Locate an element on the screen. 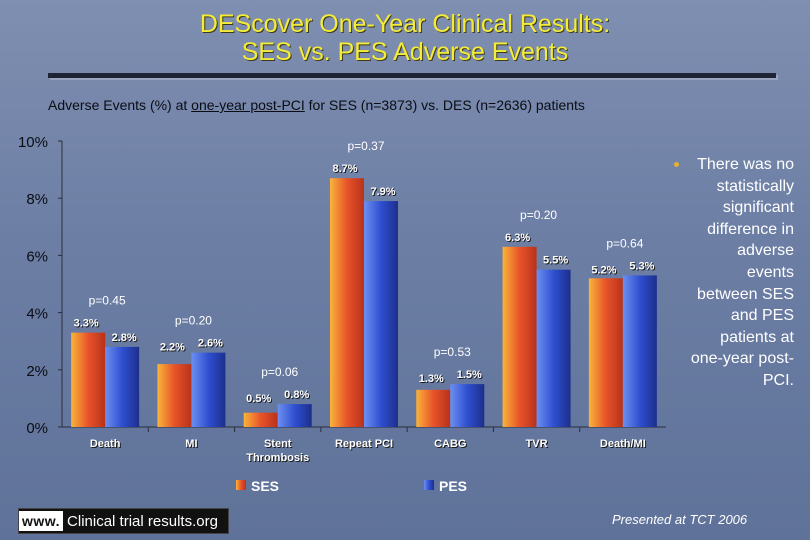 Image resolution: width=810 pixels, height=540 pixels. y-tick-label: 10% is located at coordinates (33, 142).